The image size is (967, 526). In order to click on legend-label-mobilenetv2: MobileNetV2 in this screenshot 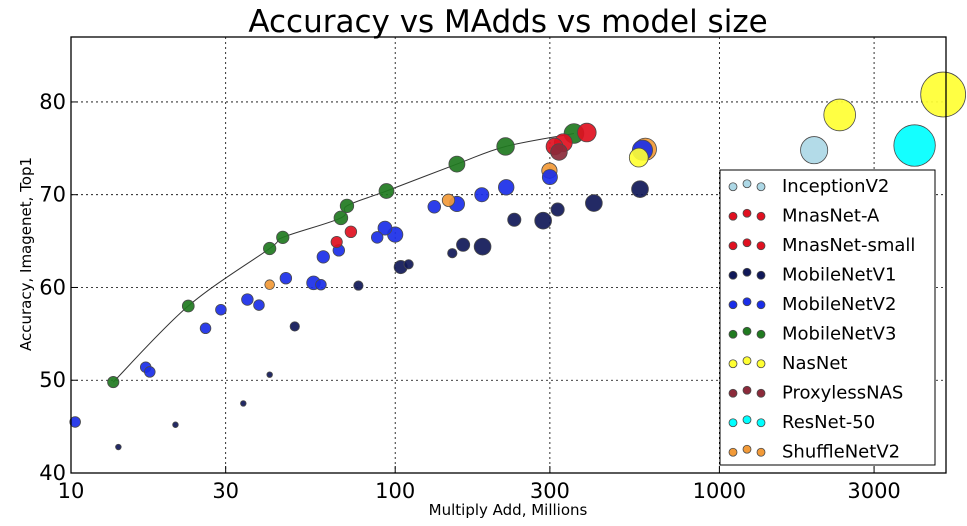, I will do `click(839, 304)`.